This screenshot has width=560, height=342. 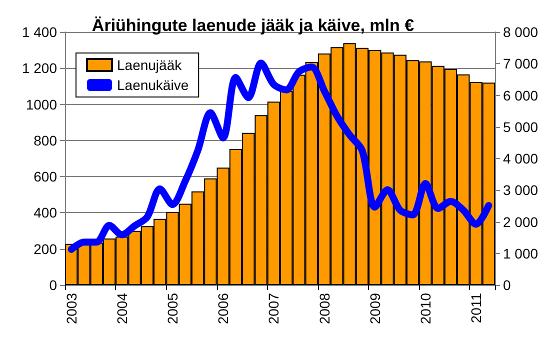 I want to click on y2-tick-label: 8 000, so click(x=520, y=32).